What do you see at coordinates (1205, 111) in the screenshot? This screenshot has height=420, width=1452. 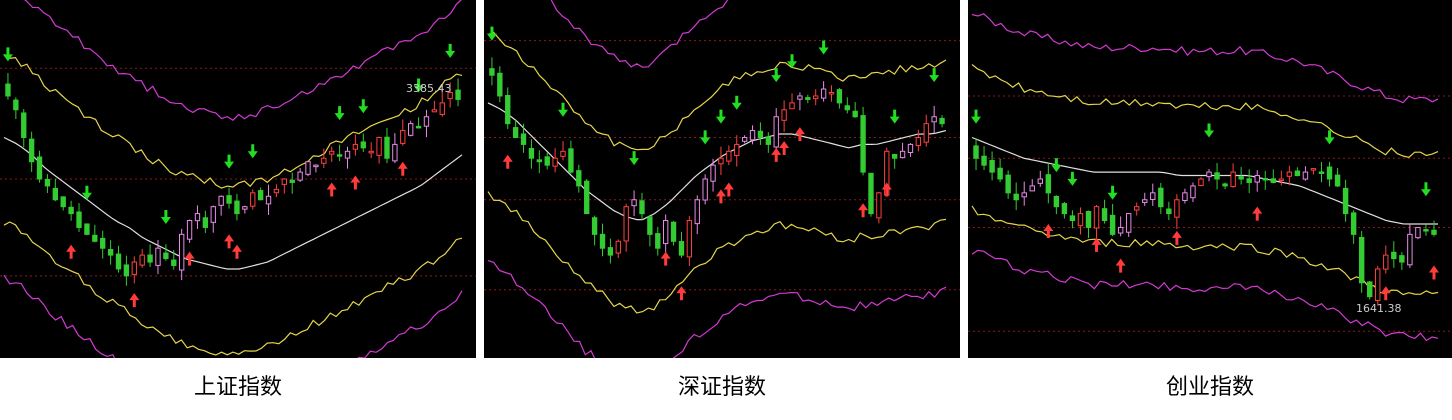 I see `band-inner-upper` at bounding box center [1205, 111].